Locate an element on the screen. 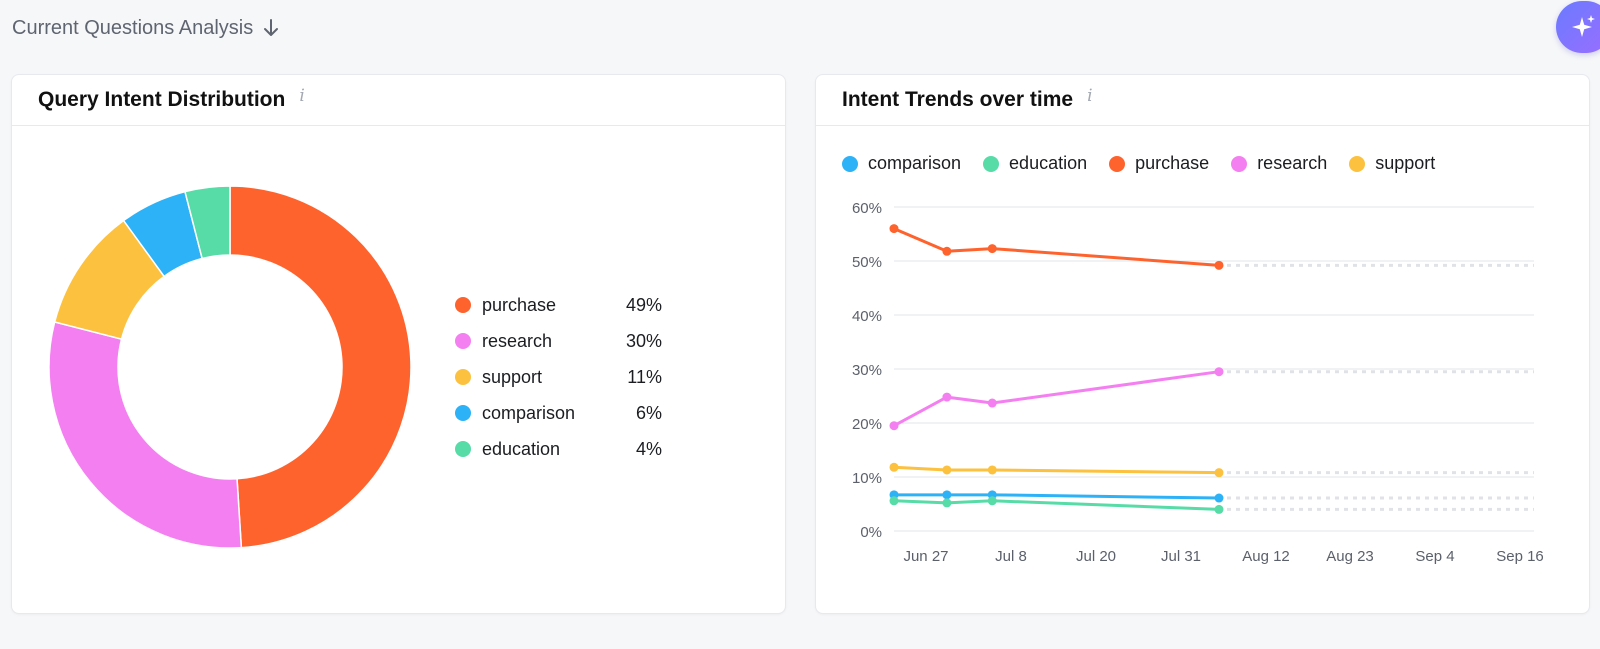 The height and width of the screenshot is (649, 1600). legend-item-education: education is located at coordinates (1035, 163).